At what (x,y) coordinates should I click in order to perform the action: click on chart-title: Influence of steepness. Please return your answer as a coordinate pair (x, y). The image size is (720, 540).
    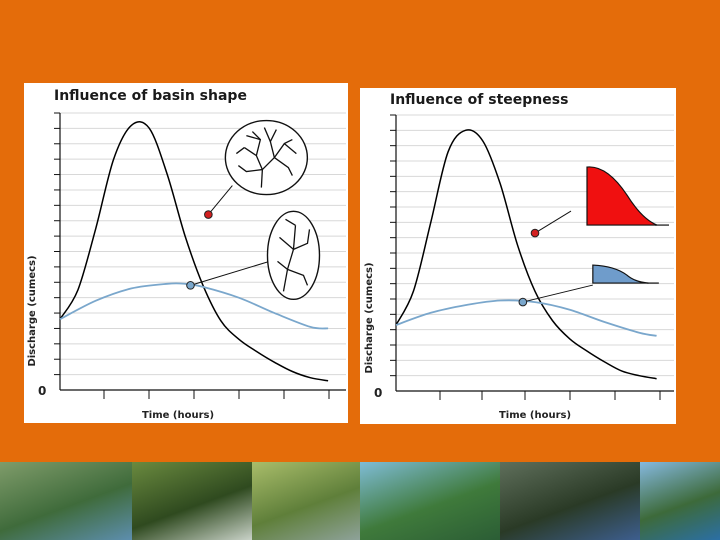
    Looking at the image, I should click on (479, 100).